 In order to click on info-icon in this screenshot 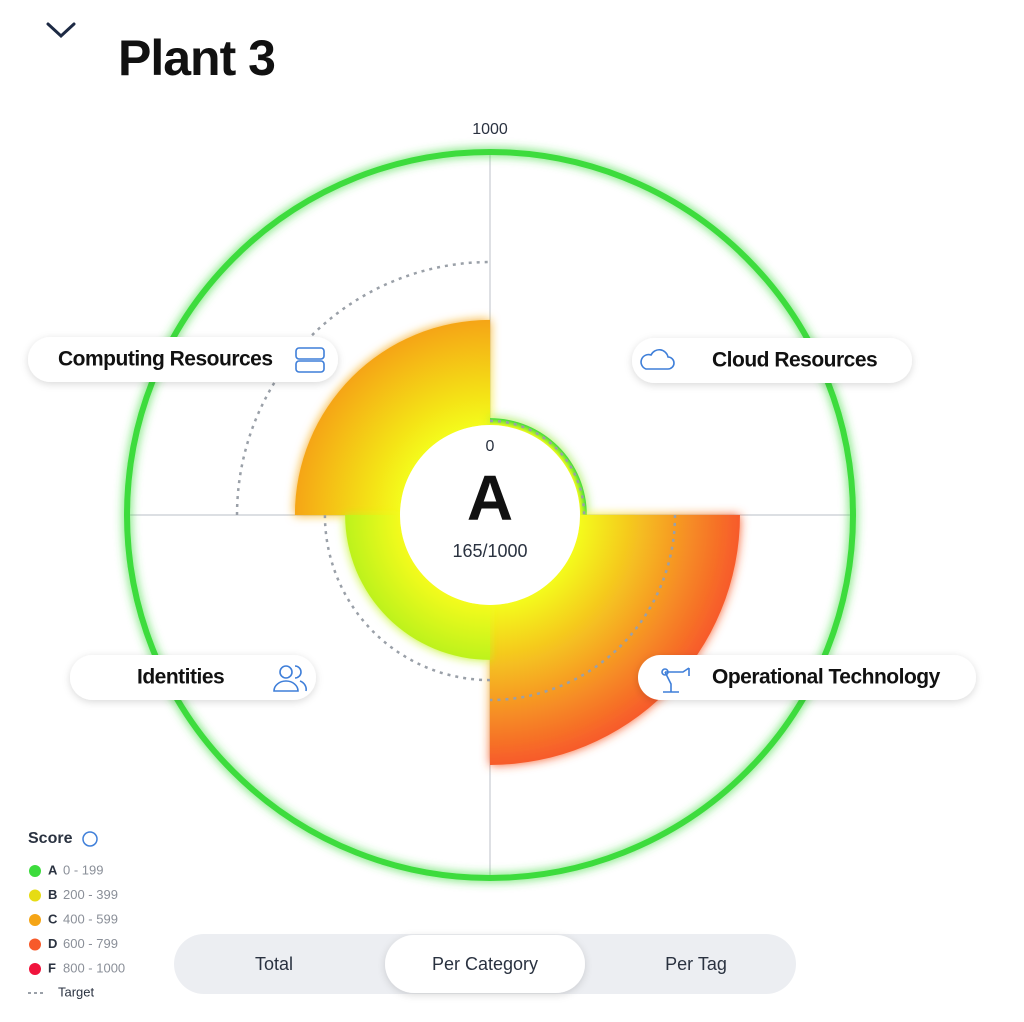, I will do `click(90, 839)`.